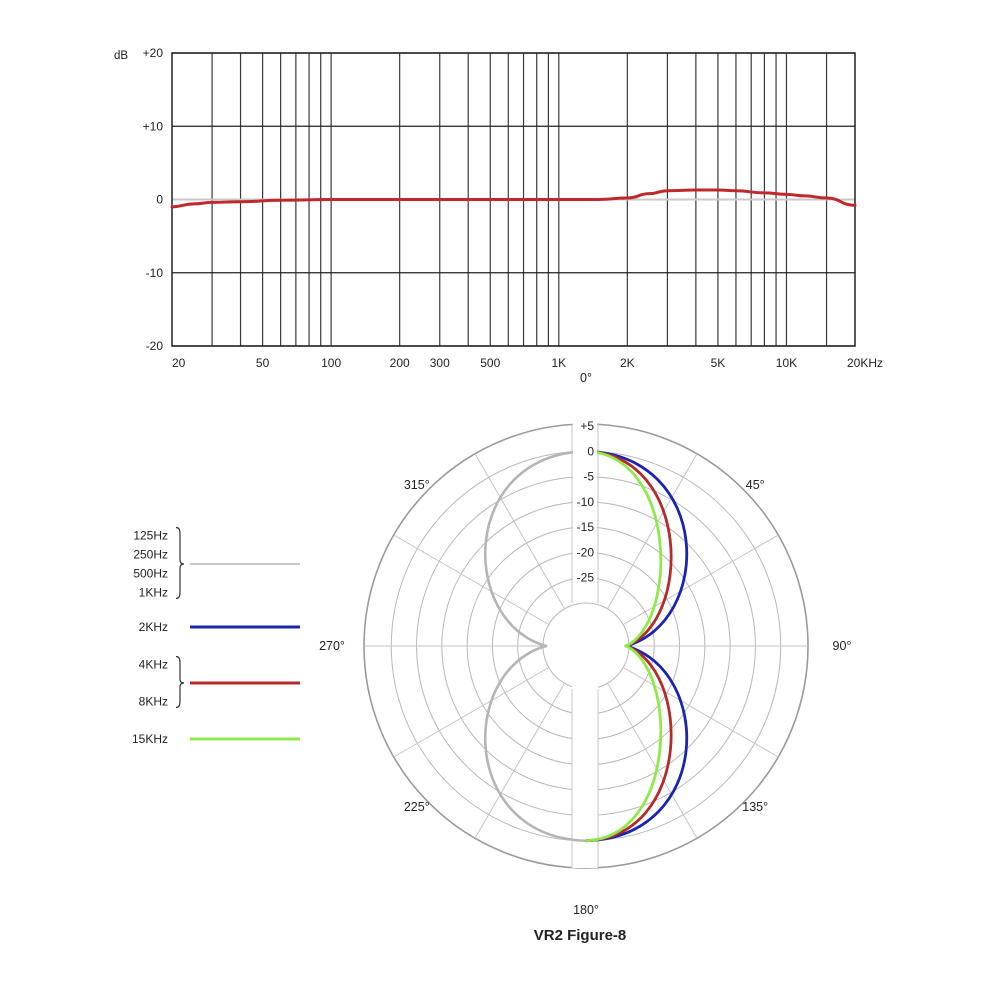  What do you see at coordinates (586, 378) in the screenshot?
I see `polar-angle-label: 0°` at bounding box center [586, 378].